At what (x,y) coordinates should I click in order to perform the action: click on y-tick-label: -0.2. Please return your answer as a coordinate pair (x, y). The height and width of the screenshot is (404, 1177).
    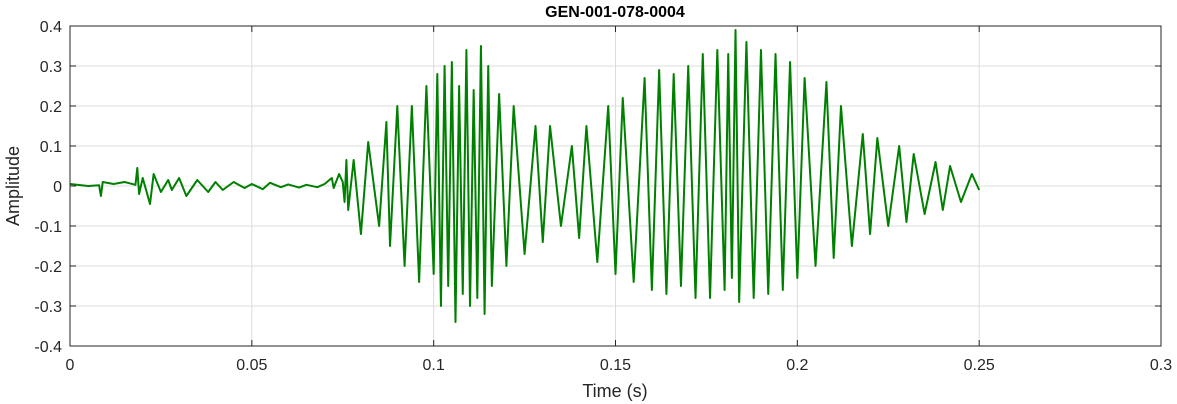
    Looking at the image, I should click on (48, 267).